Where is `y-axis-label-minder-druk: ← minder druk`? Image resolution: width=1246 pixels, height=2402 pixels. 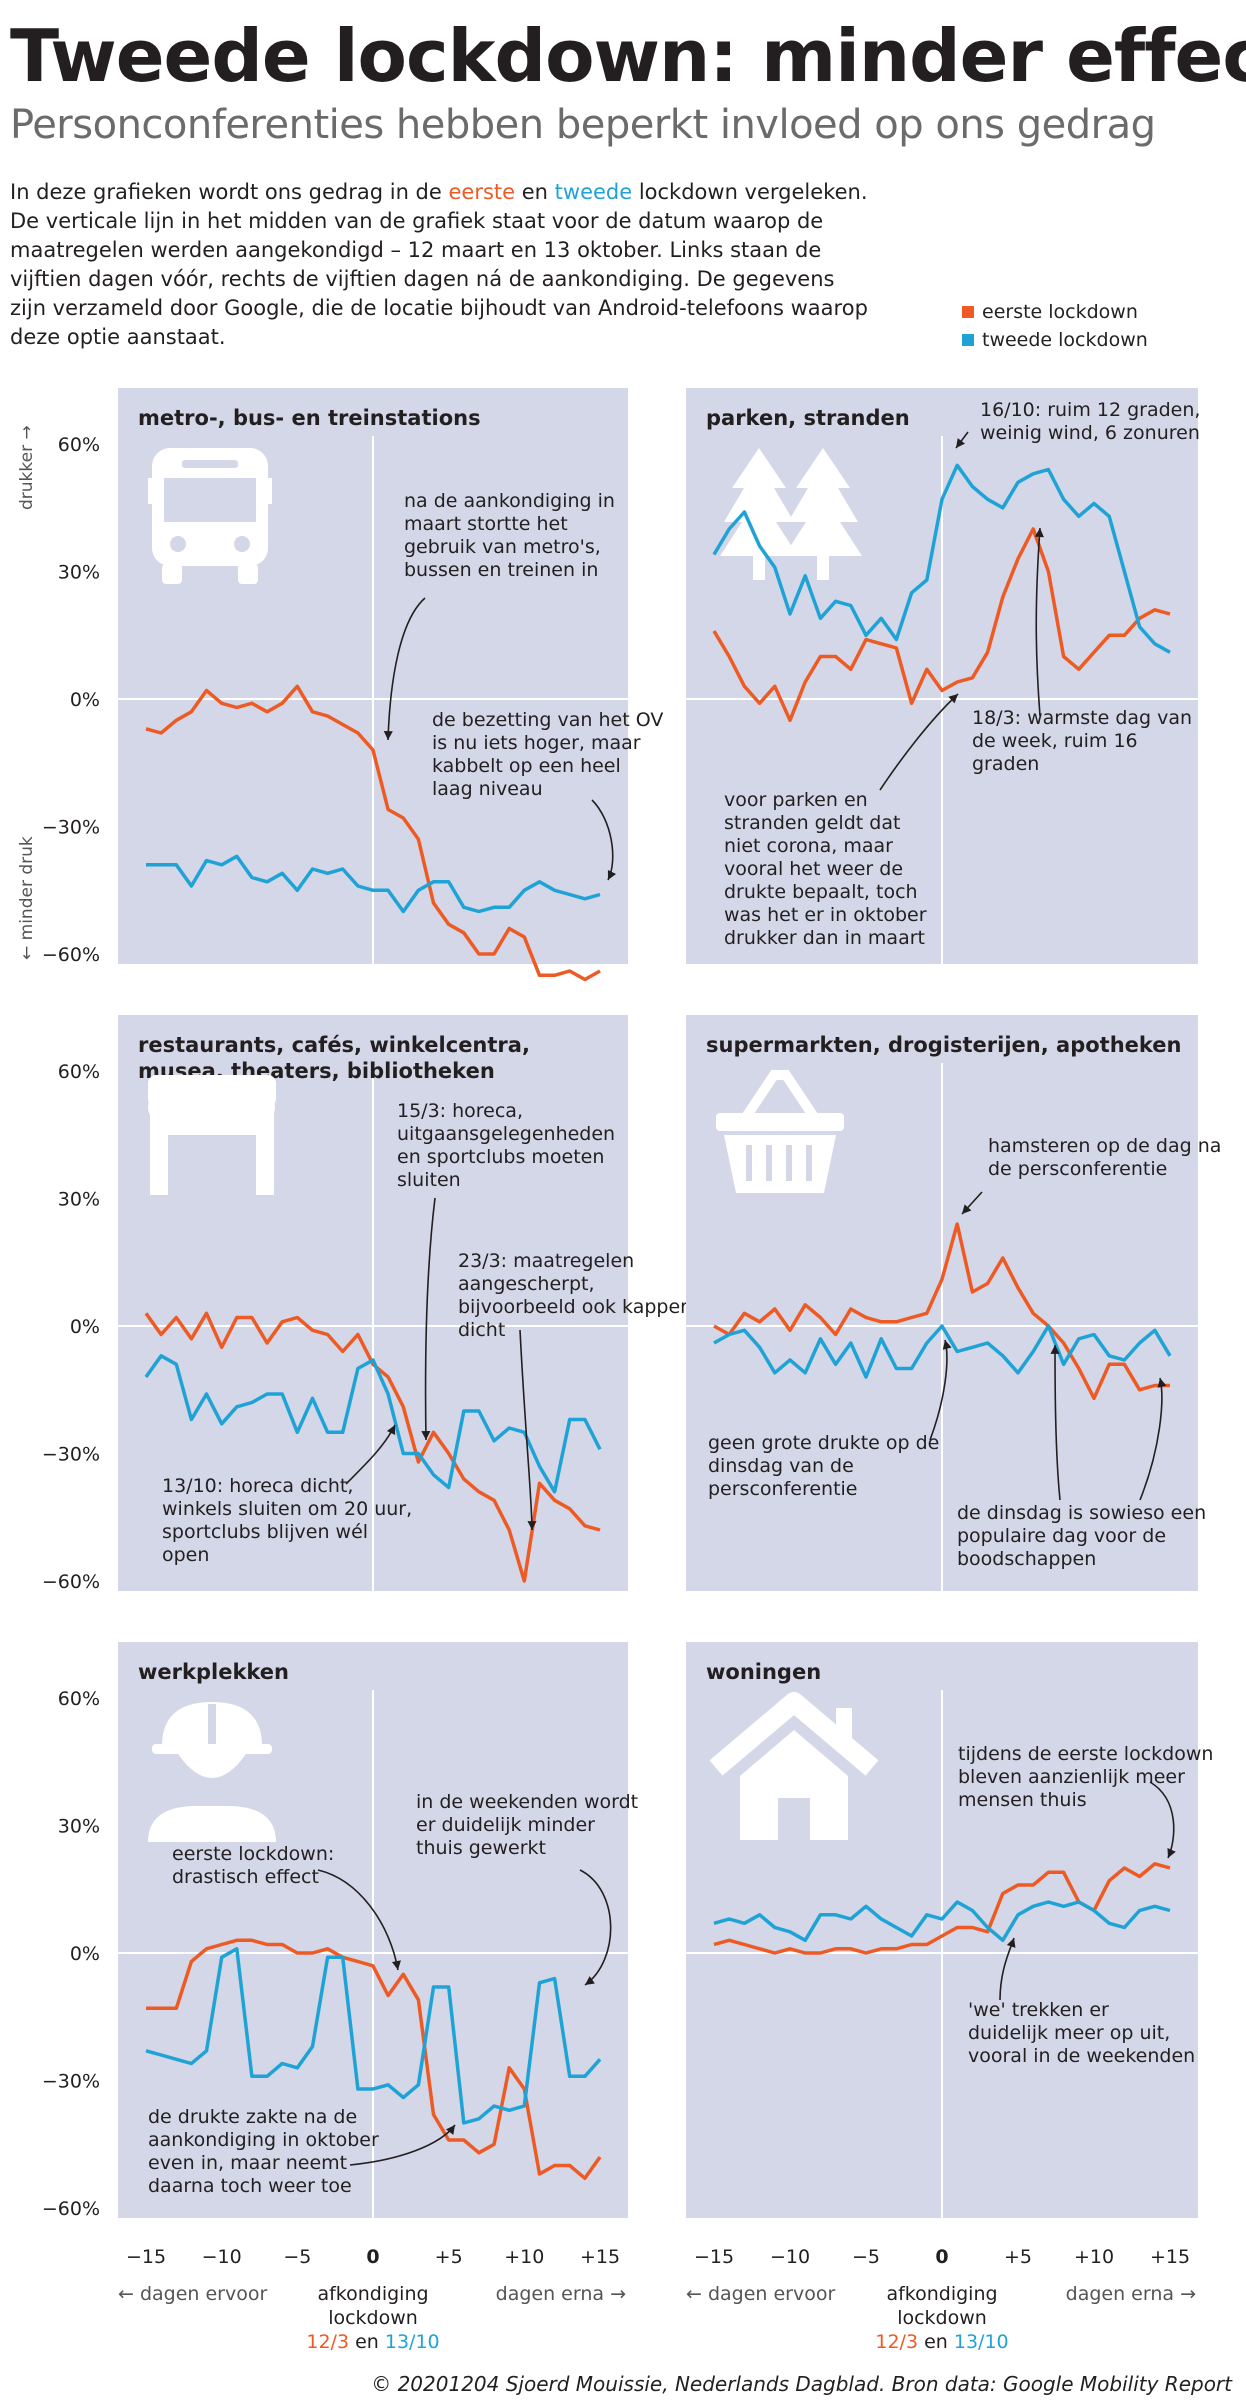 y-axis-label-minder-druk: ← minder druk is located at coordinates (27, 898).